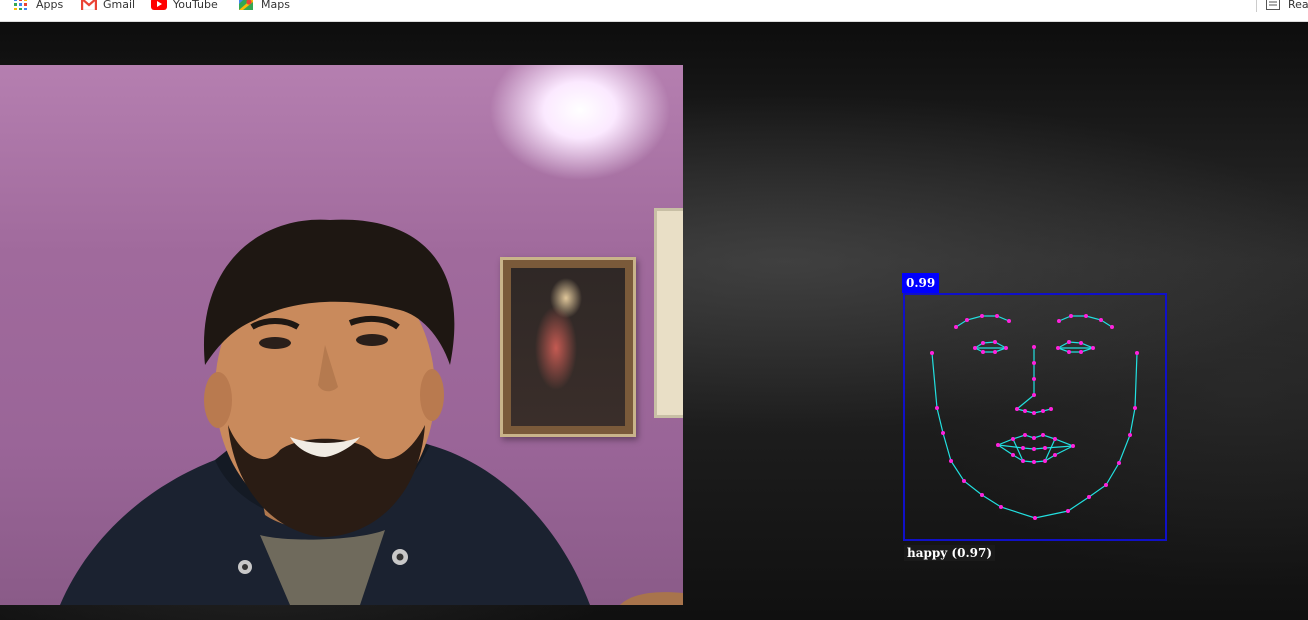 The image size is (1308, 620). What do you see at coordinates (1287, 6) in the screenshot?
I see `bookmark-reading-list: Rea` at bounding box center [1287, 6].